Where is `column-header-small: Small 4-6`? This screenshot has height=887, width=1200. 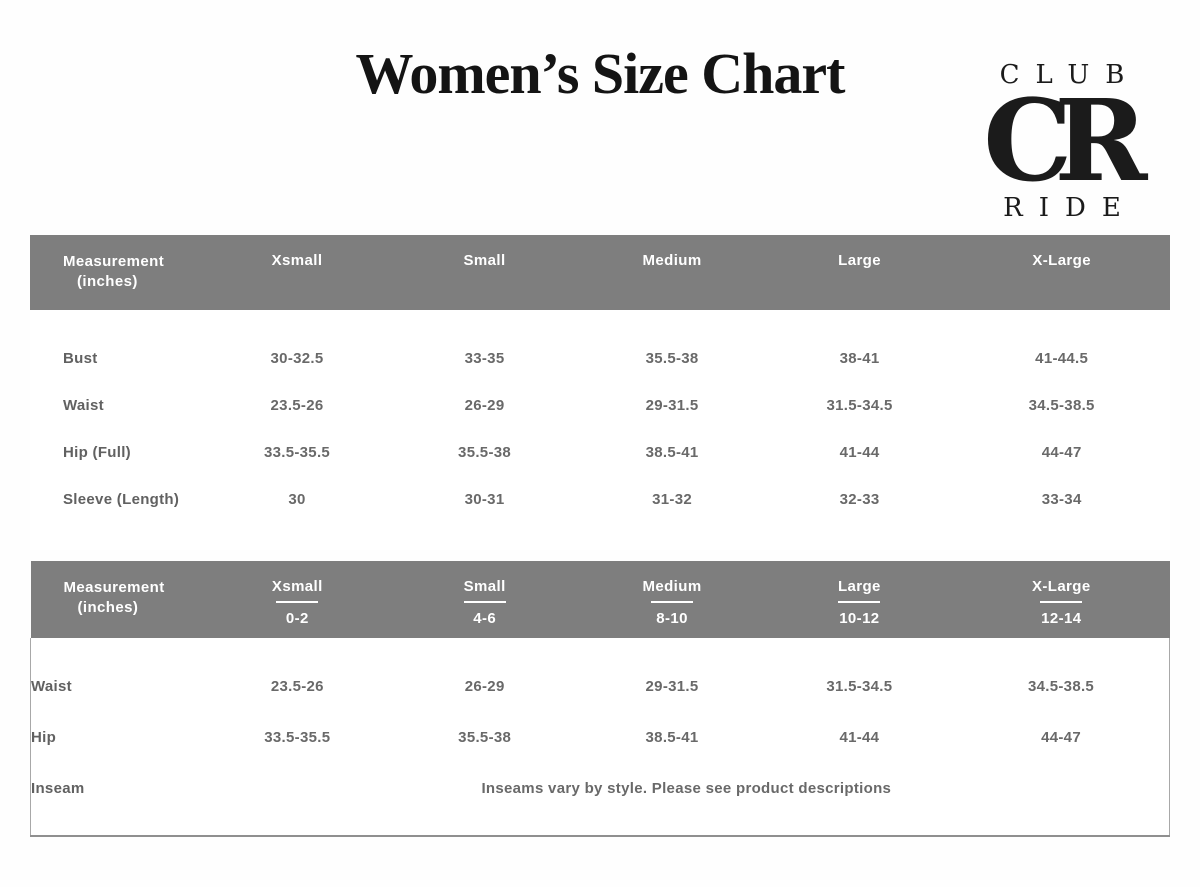
column-header-small: Small 4-6 is located at coordinates (484, 599).